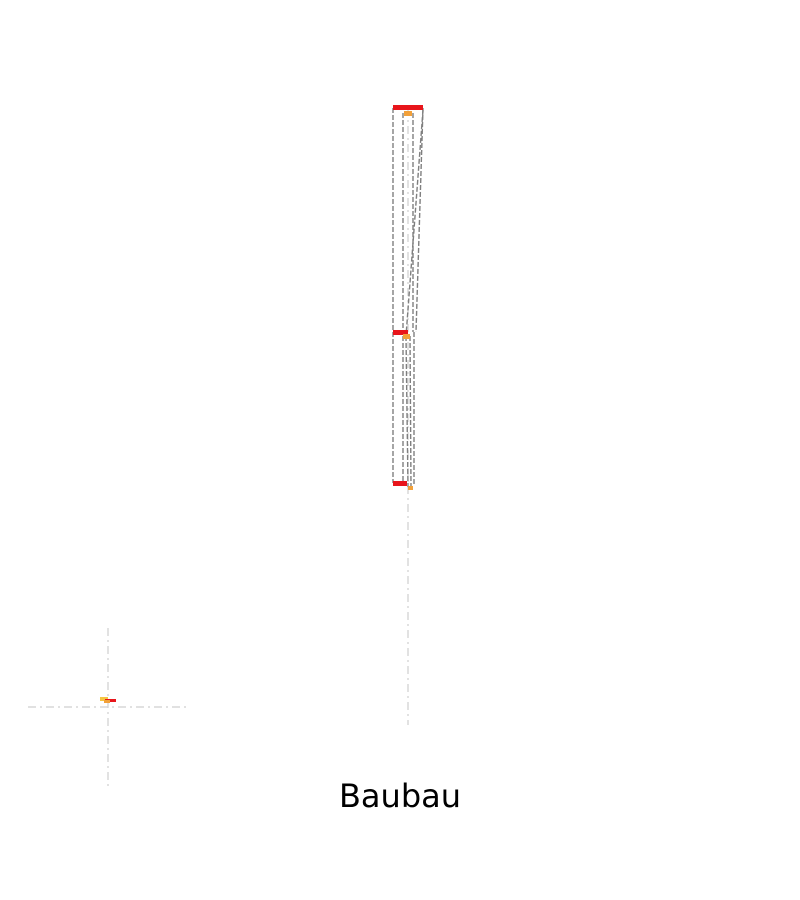 The height and width of the screenshot is (900, 800). What do you see at coordinates (107, 701) in the screenshot?
I see `reference-marker-orange` at bounding box center [107, 701].